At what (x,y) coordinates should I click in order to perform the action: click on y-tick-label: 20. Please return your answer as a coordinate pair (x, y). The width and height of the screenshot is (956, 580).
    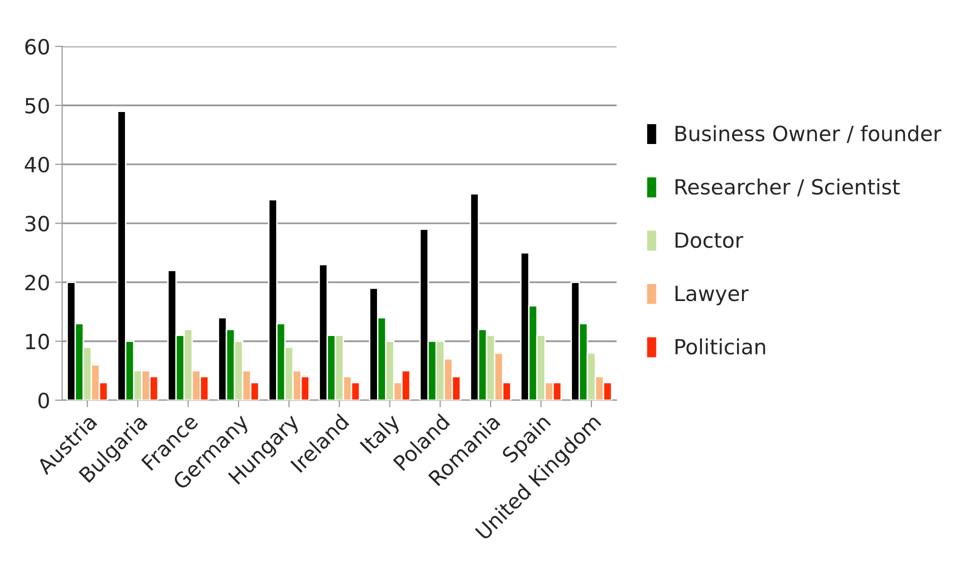
    Looking at the image, I should click on (37, 282).